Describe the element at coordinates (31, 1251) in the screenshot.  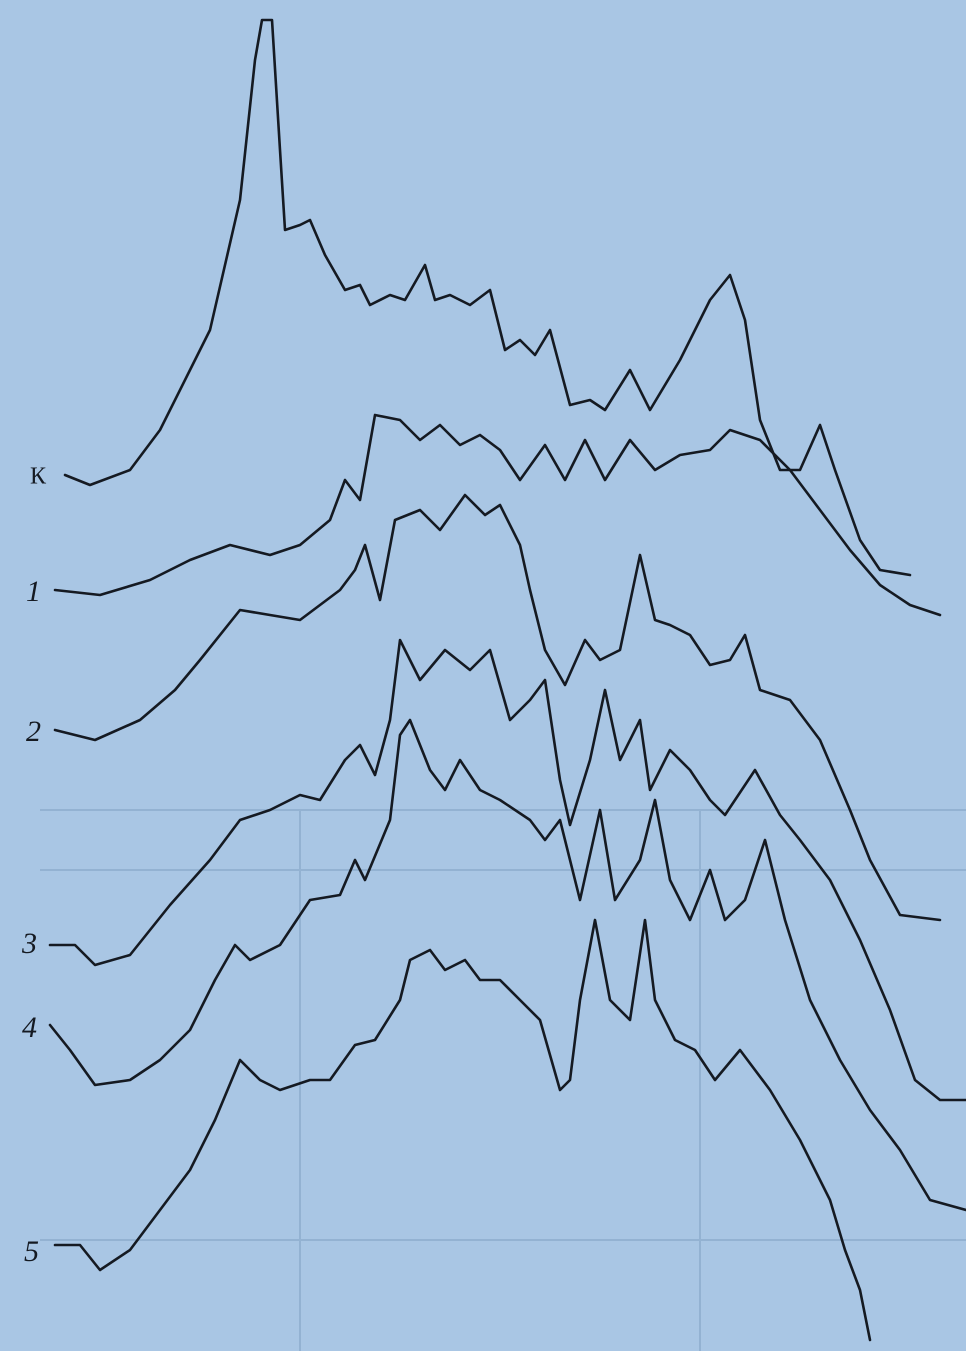
I see `curve-label: 5` at that location.